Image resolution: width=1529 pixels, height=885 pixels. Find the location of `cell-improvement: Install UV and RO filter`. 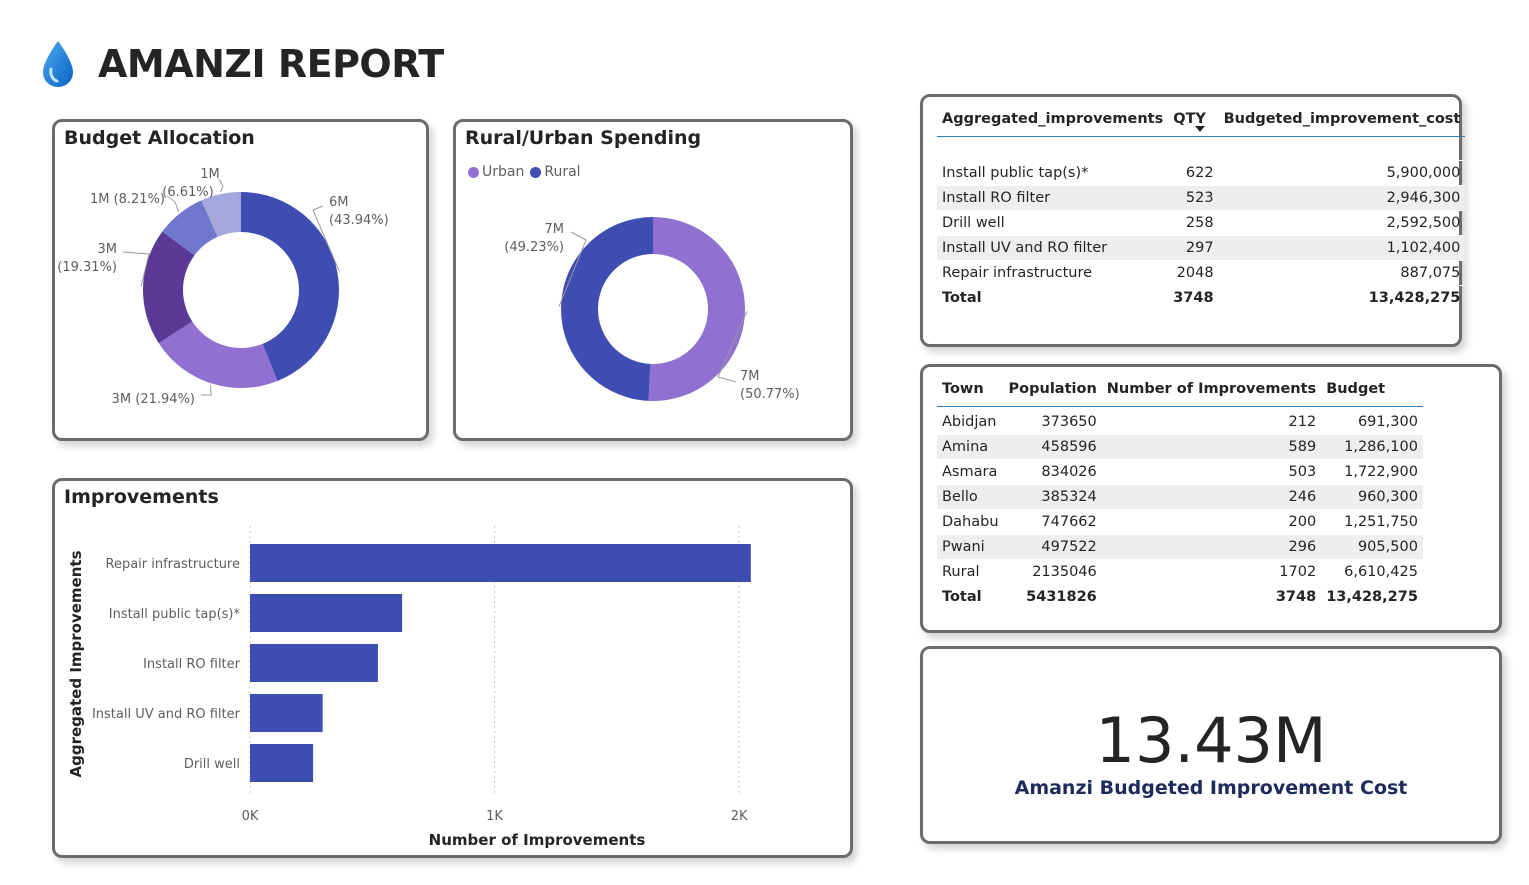

cell-improvement: Install UV and RO filter is located at coordinates (1053, 248).